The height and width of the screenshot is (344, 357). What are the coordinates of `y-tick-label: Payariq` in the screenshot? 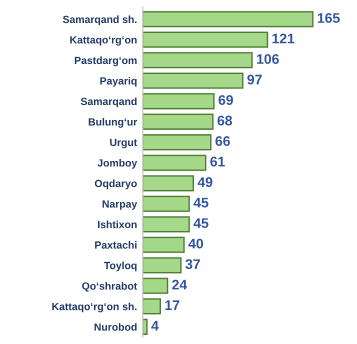 It's located at (118, 81).